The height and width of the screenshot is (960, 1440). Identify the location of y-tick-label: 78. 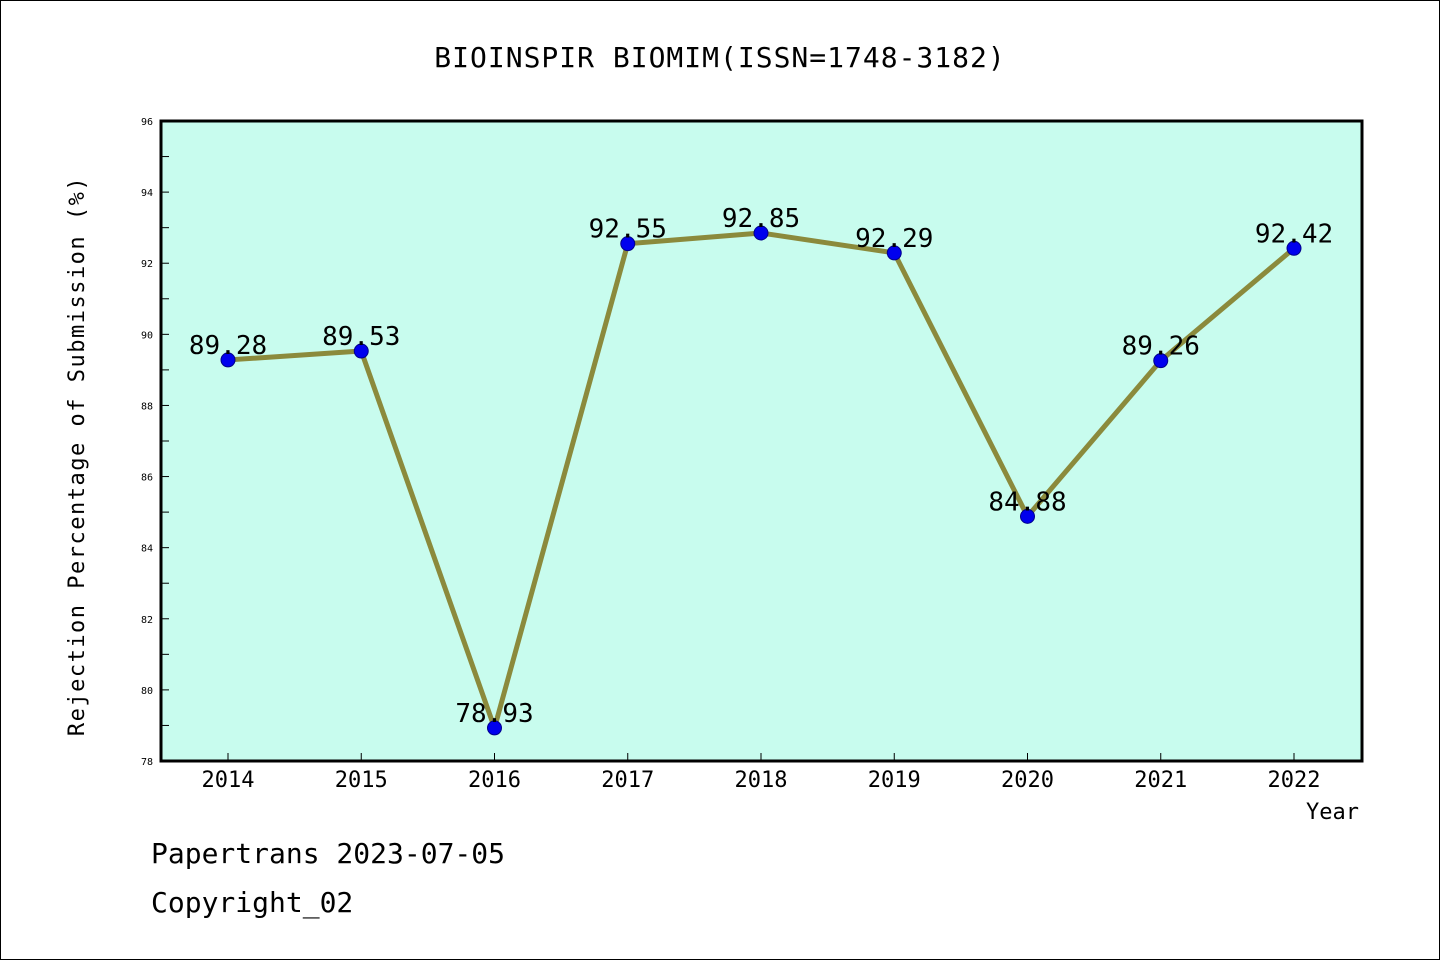
(147, 762).